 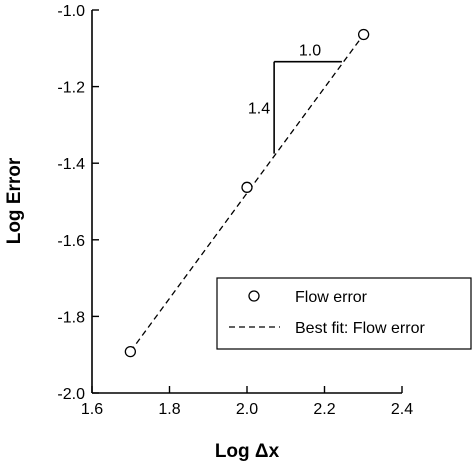 I want to click on x-axis-title: Log Δx, so click(x=247, y=451).